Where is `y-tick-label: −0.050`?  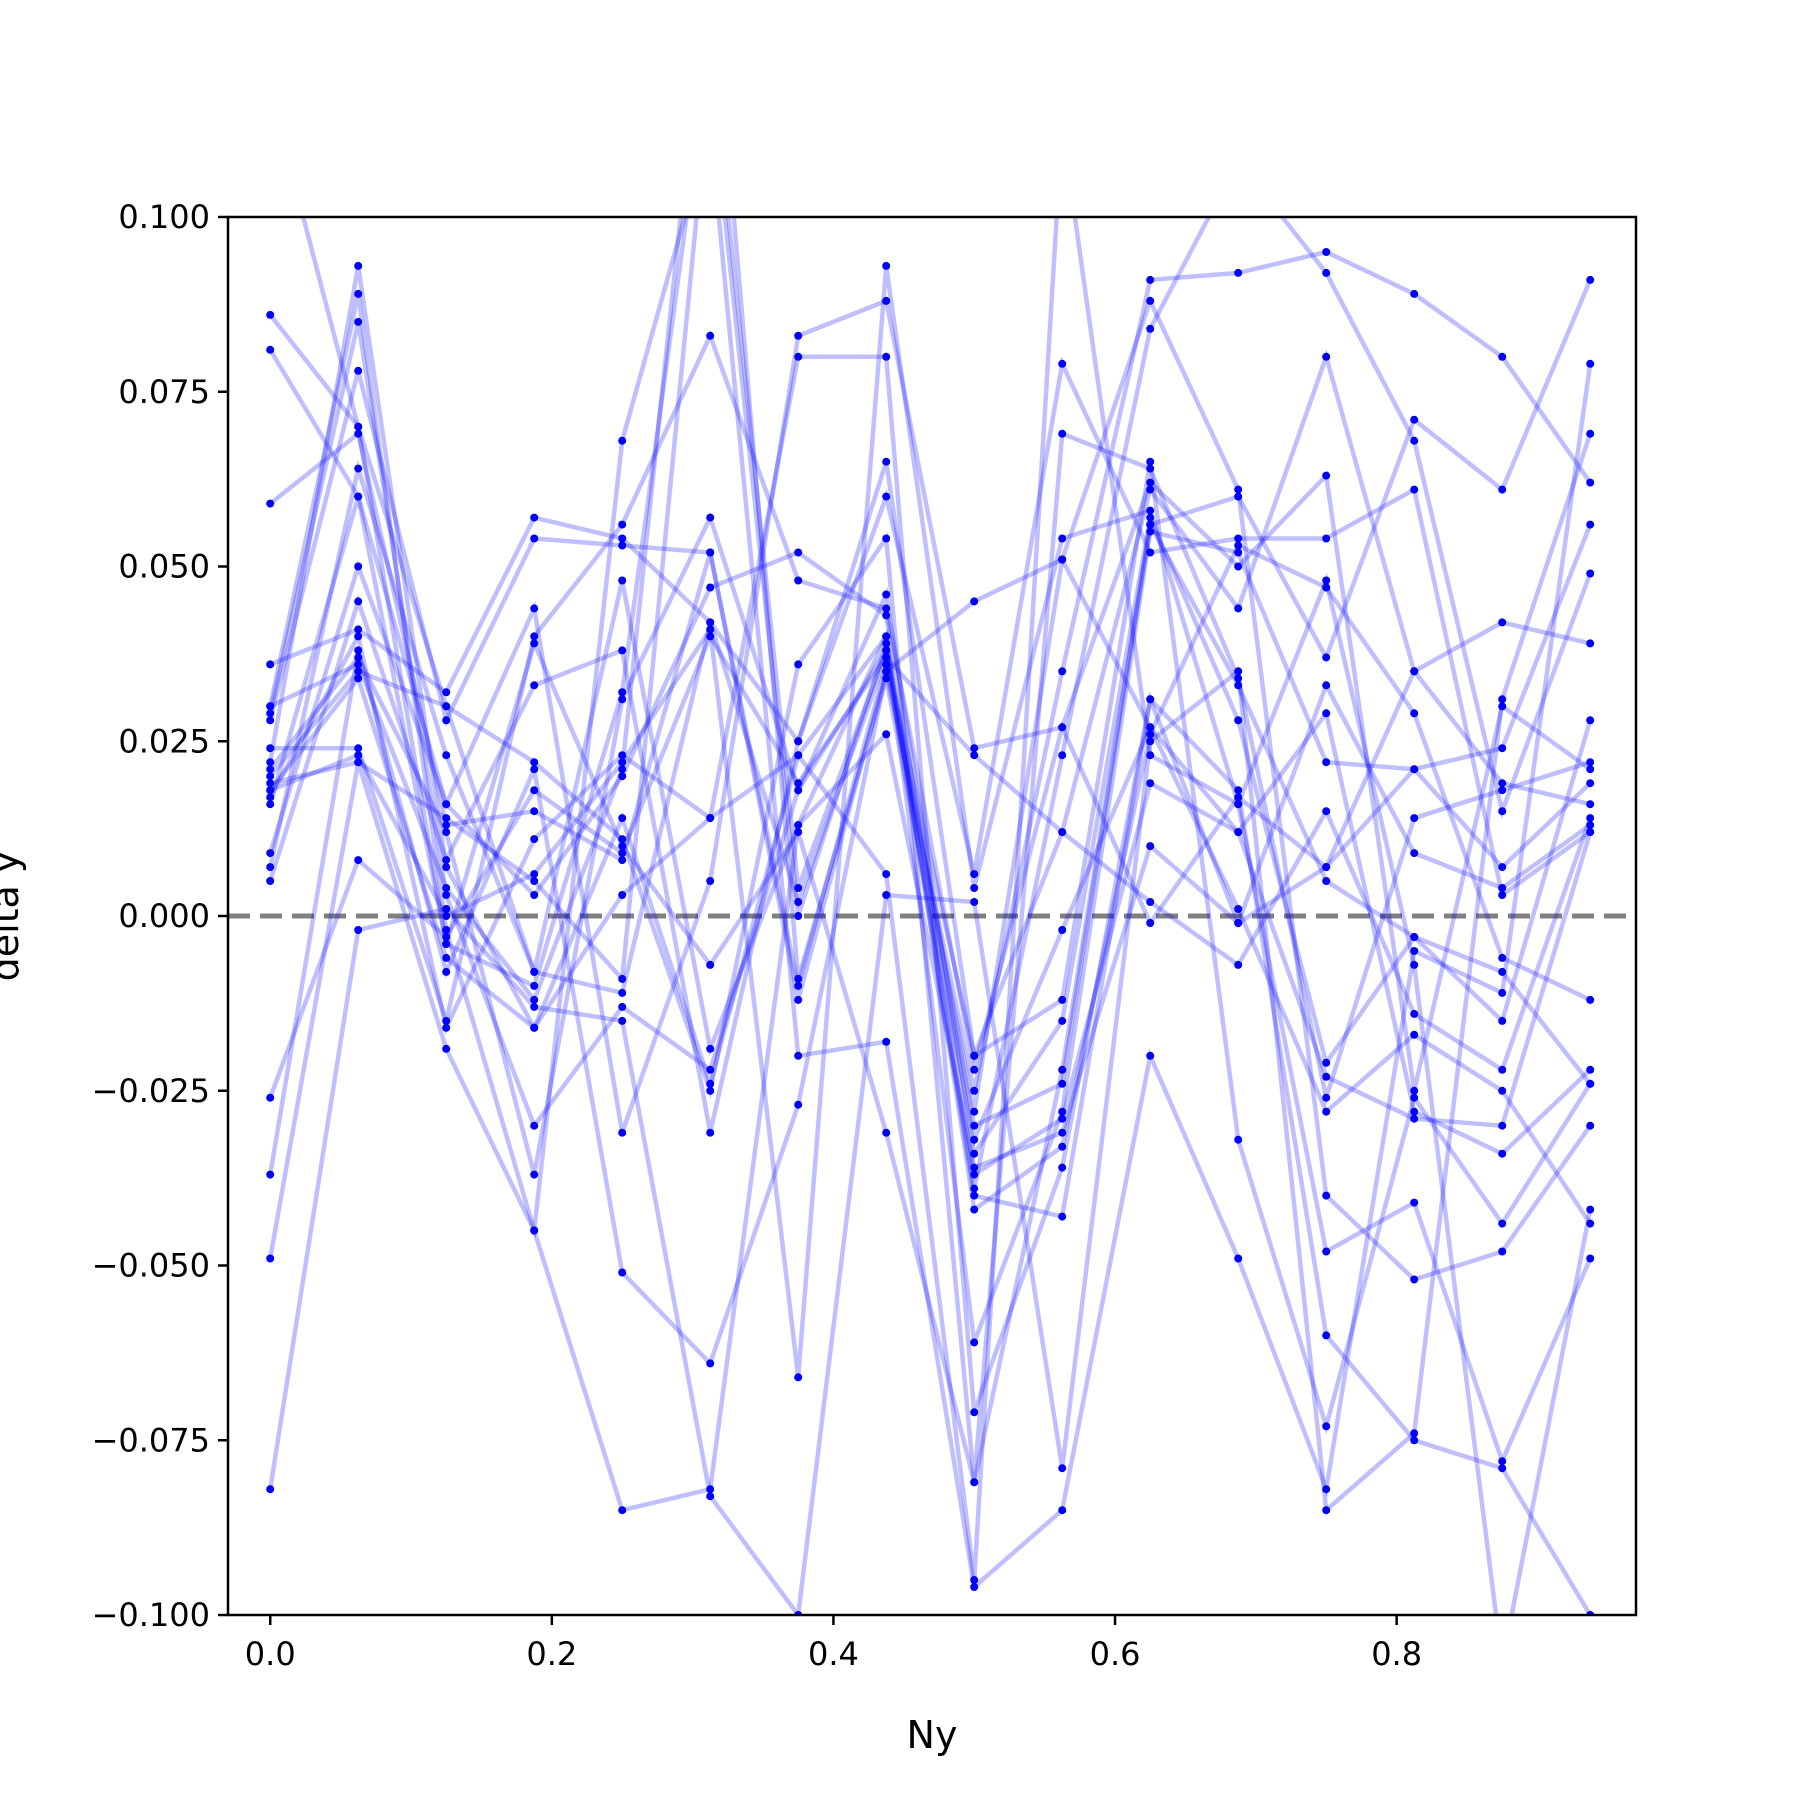 y-tick-label: −0.050 is located at coordinates (151, 1266).